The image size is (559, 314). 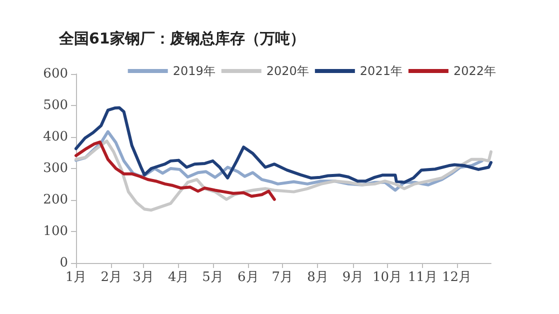 What do you see at coordinates (55, 105) in the screenshot?
I see `y-tick-label: 500` at bounding box center [55, 105].